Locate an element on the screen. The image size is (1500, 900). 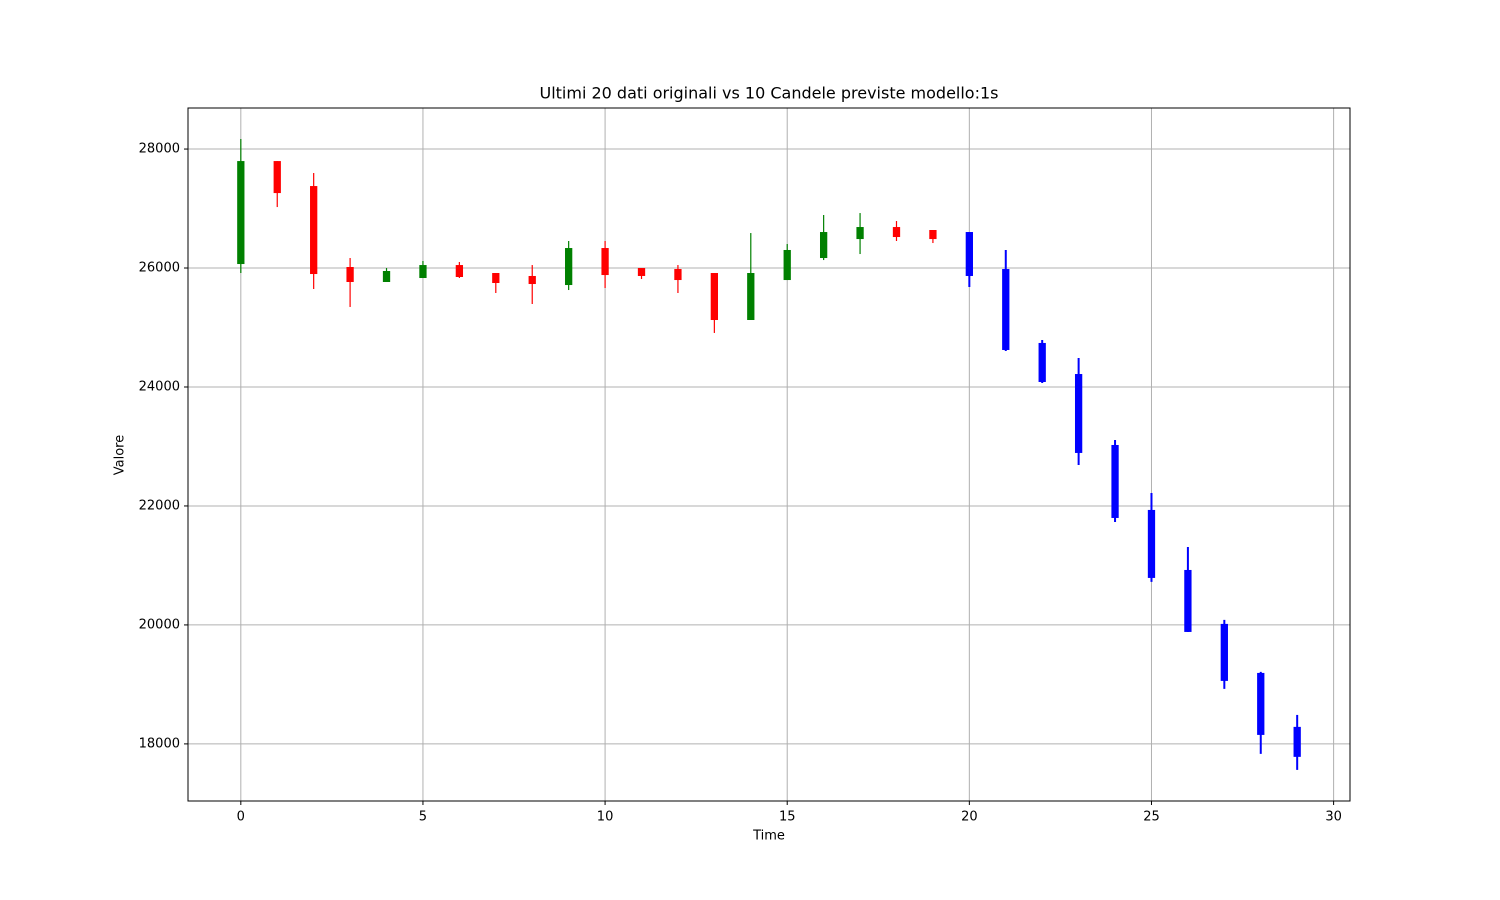
x-tick-label: 0 is located at coordinates (241, 817).